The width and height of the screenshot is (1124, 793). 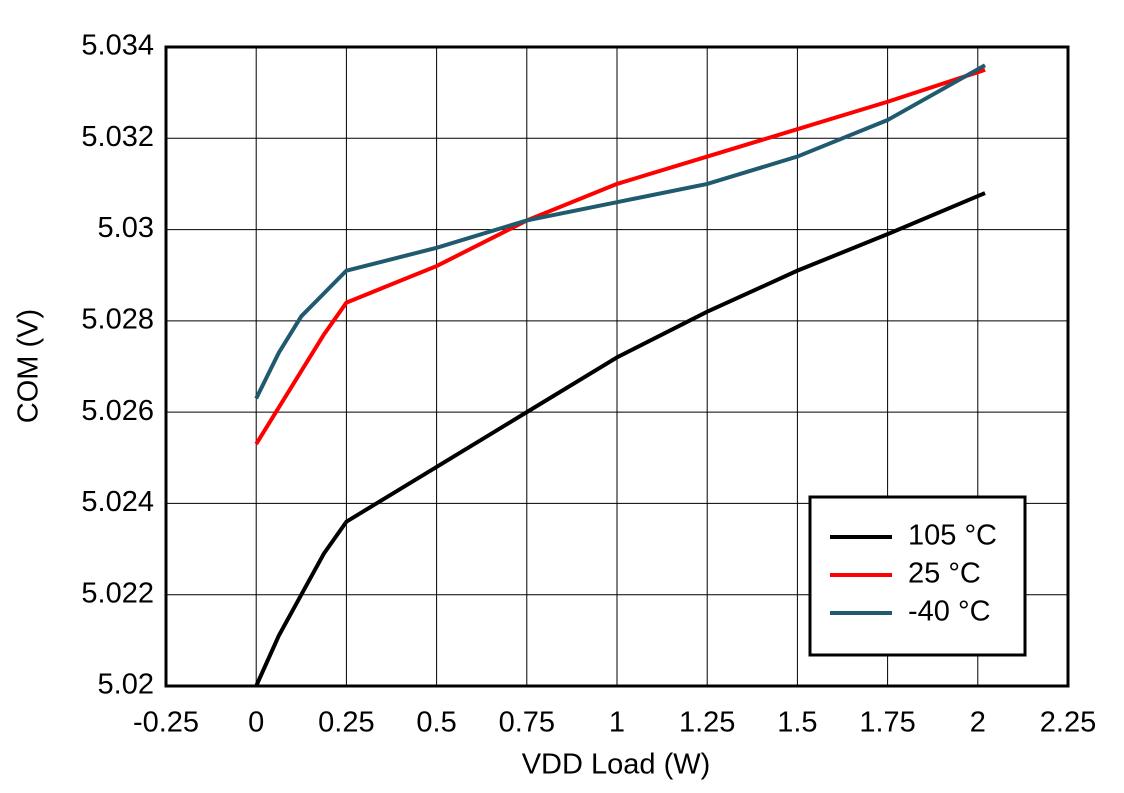 What do you see at coordinates (616, 765) in the screenshot?
I see `x-axis-label: VDD Load (W)` at bounding box center [616, 765].